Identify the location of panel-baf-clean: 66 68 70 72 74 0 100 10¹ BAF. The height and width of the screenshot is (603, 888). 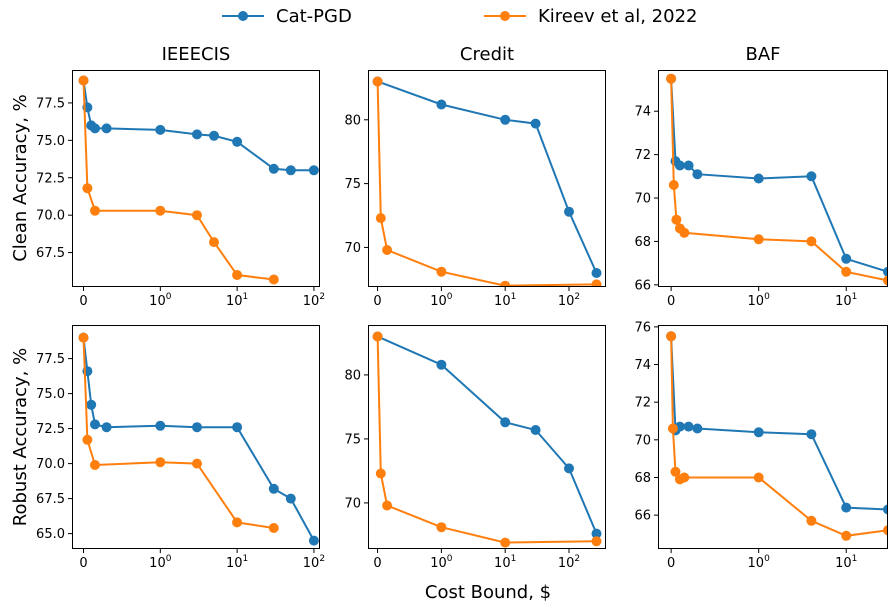
(761, 176).